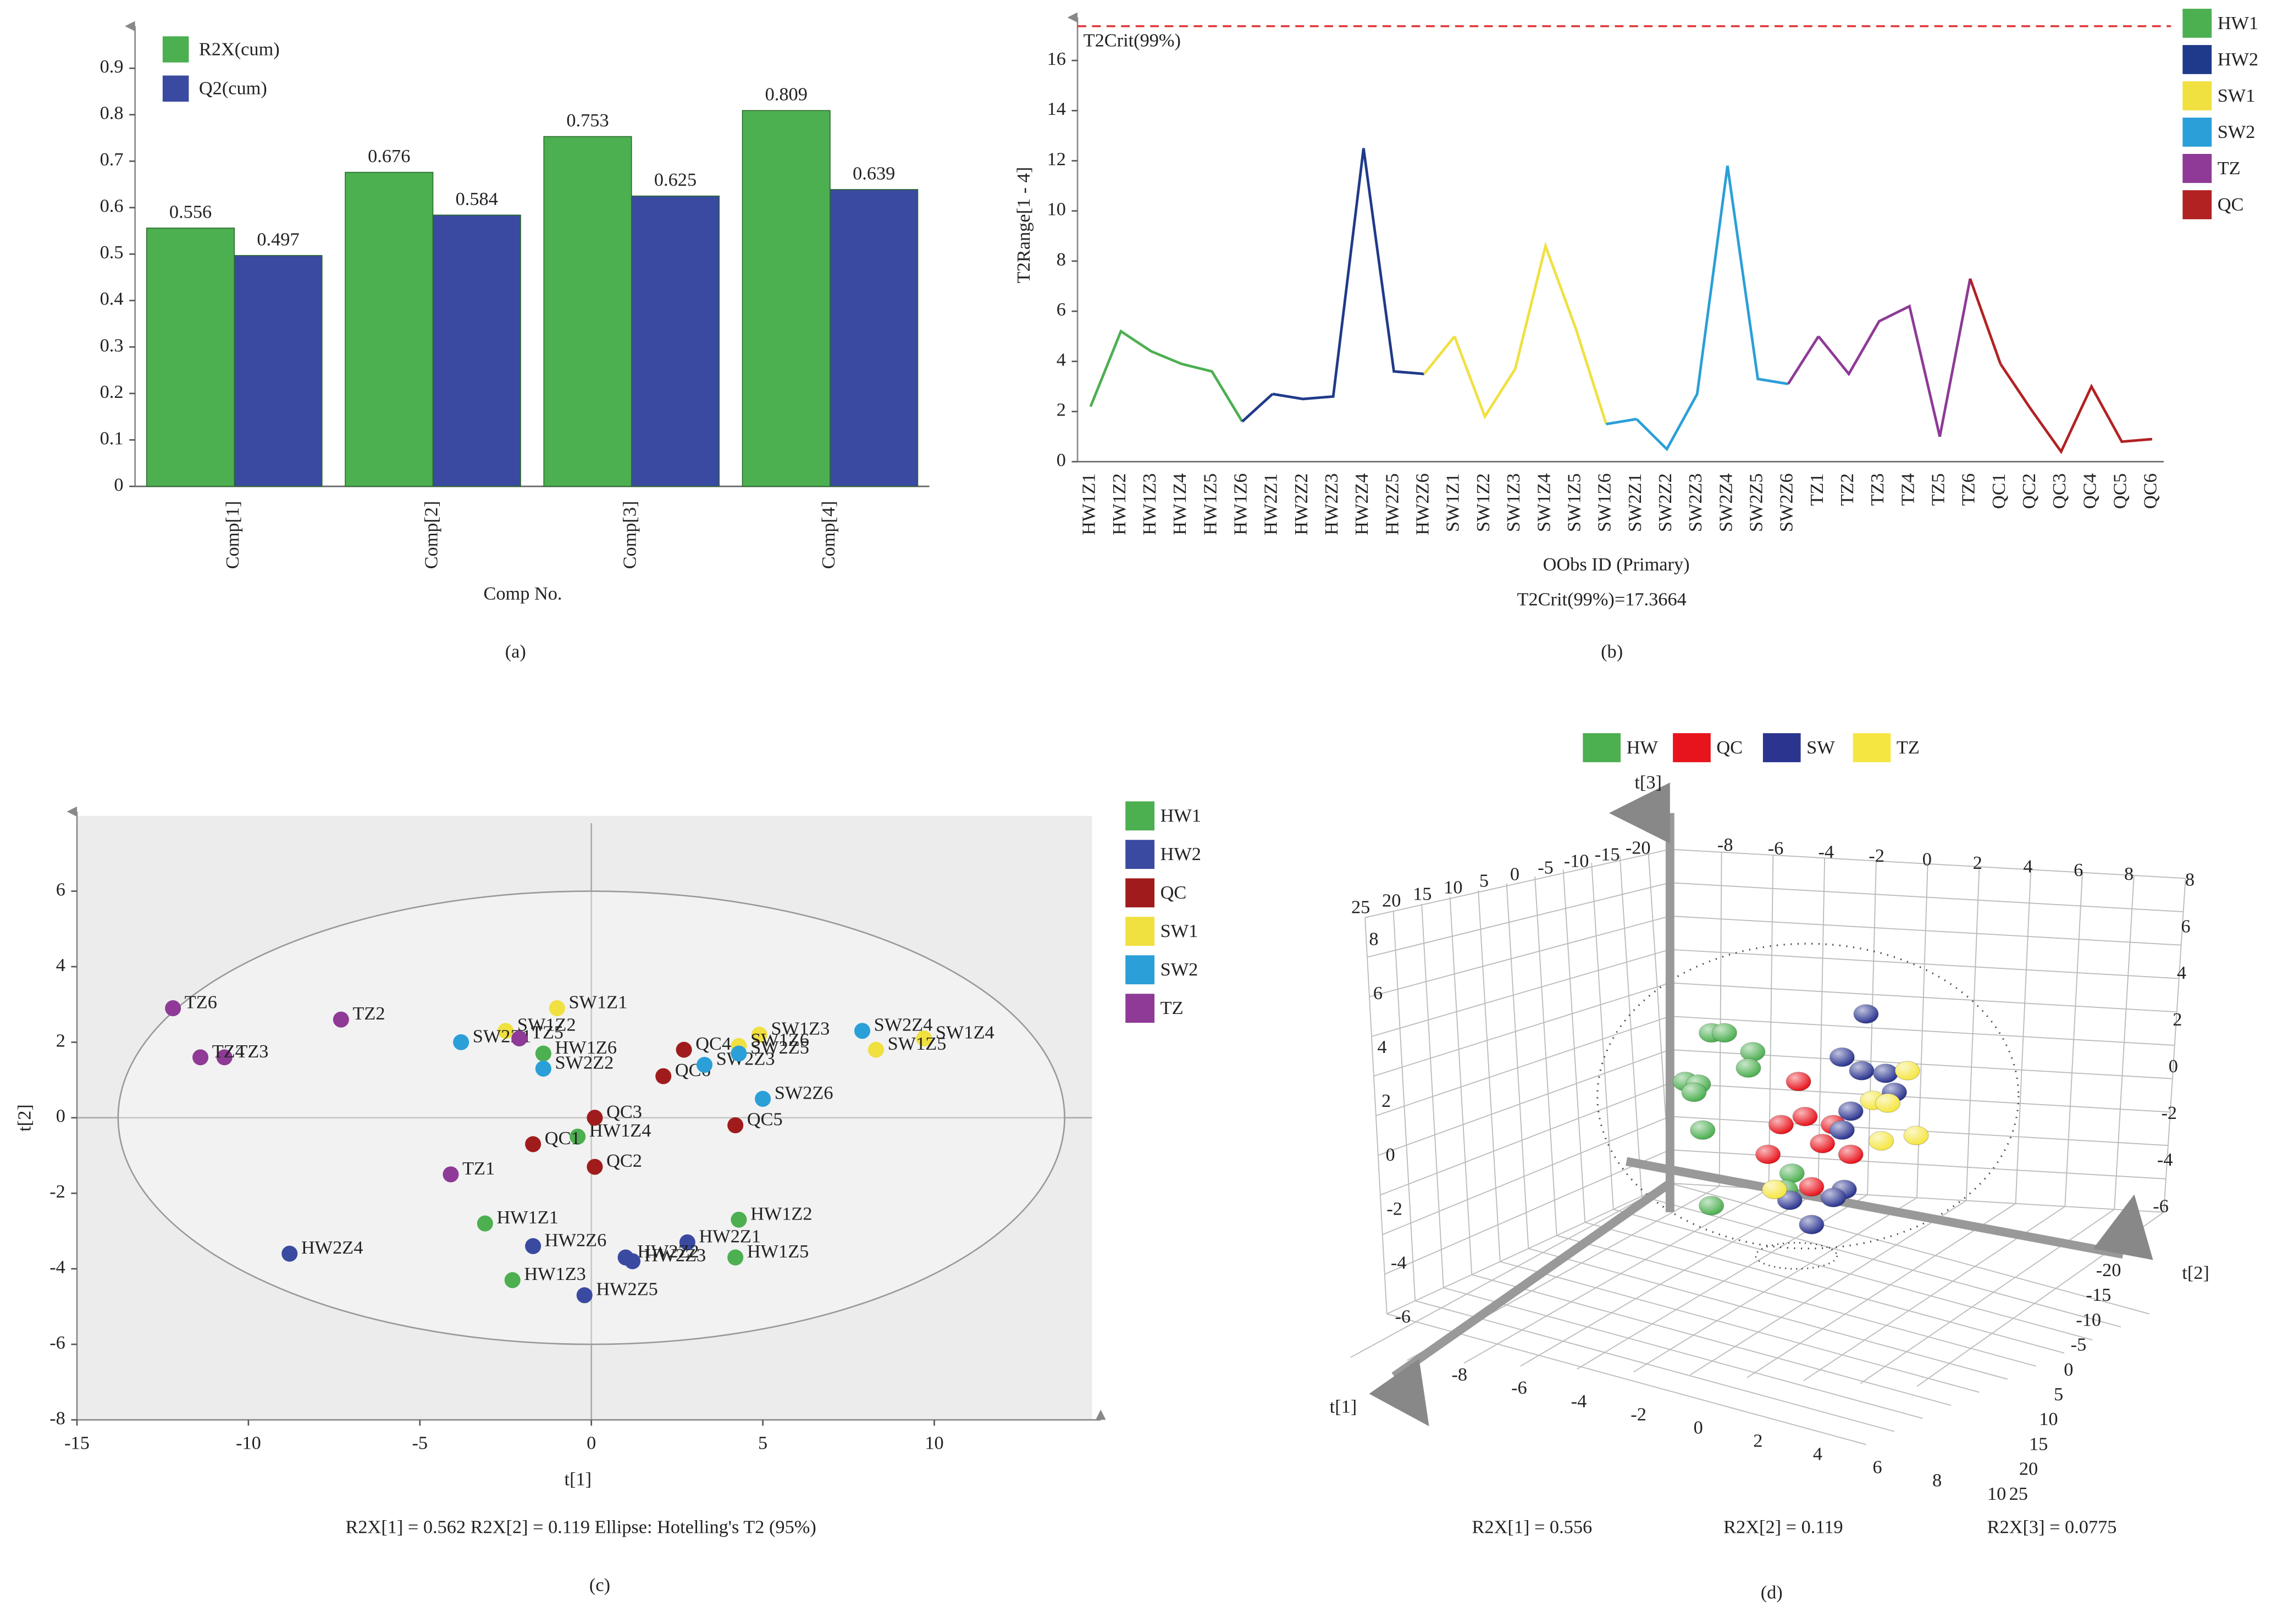 The image size is (2277, 1624). Describe the element at coordinates (1616, 564) in the screenshot. I see `x-axis-label: OObs ID (Primary)` at that location.